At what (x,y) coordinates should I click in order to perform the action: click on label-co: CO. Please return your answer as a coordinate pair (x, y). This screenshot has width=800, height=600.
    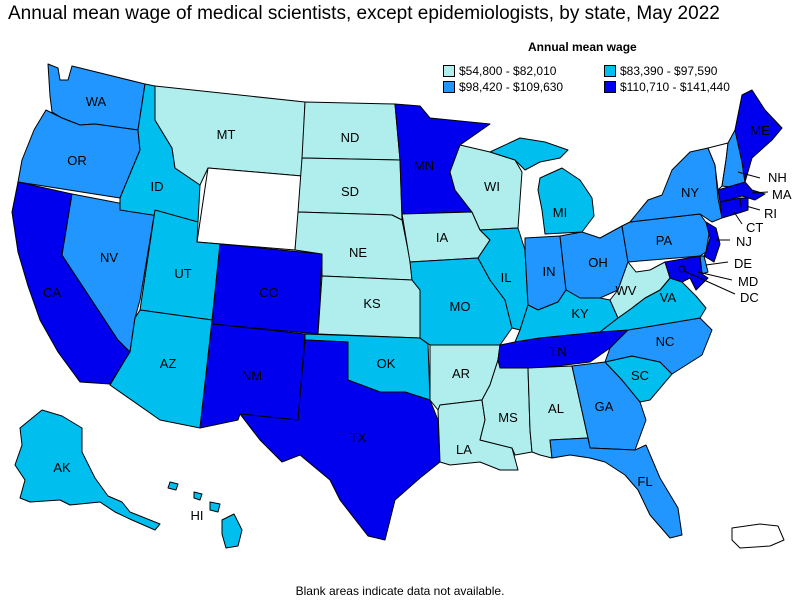
    Looking at the image, I should click on (269, 292).